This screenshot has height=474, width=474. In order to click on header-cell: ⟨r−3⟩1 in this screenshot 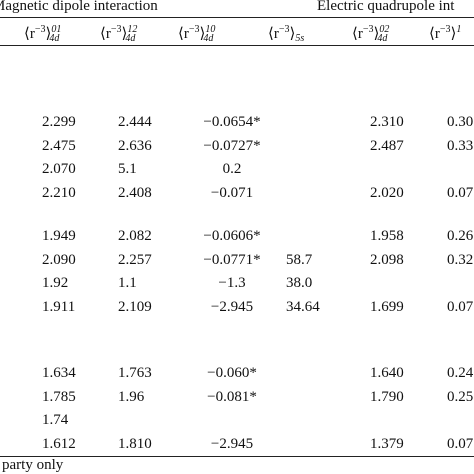, I will do `click(445, 32)`.